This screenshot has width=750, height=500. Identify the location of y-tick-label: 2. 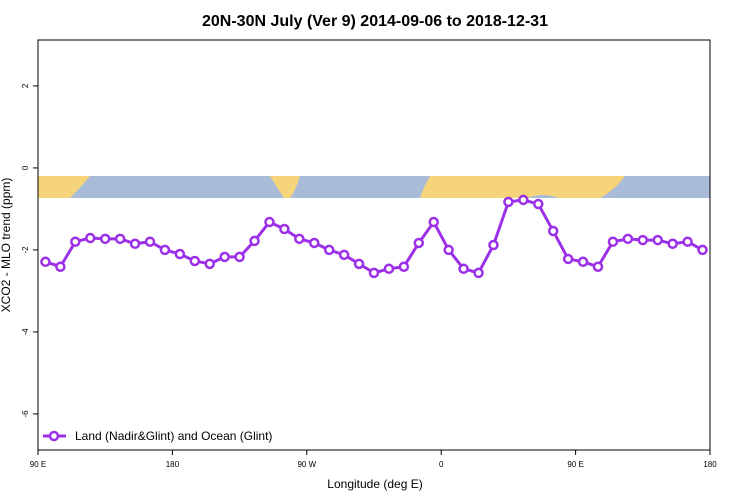
(25, 85).